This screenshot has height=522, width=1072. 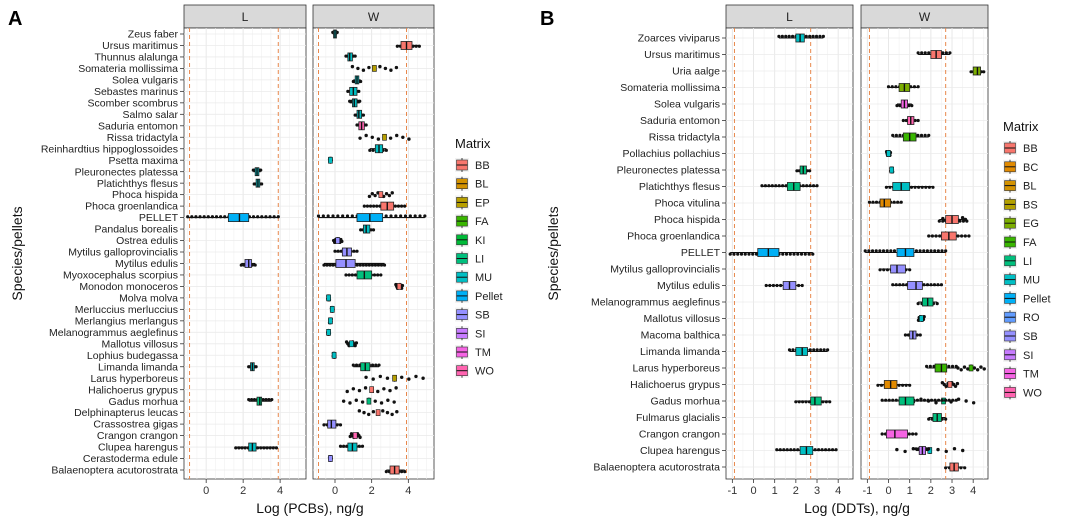 What do you see at coordinates (128, 69) in the screenshot?
I see `species-label-somateria-mollissima: Somateria mollissima` at bounding box center [128, 69].